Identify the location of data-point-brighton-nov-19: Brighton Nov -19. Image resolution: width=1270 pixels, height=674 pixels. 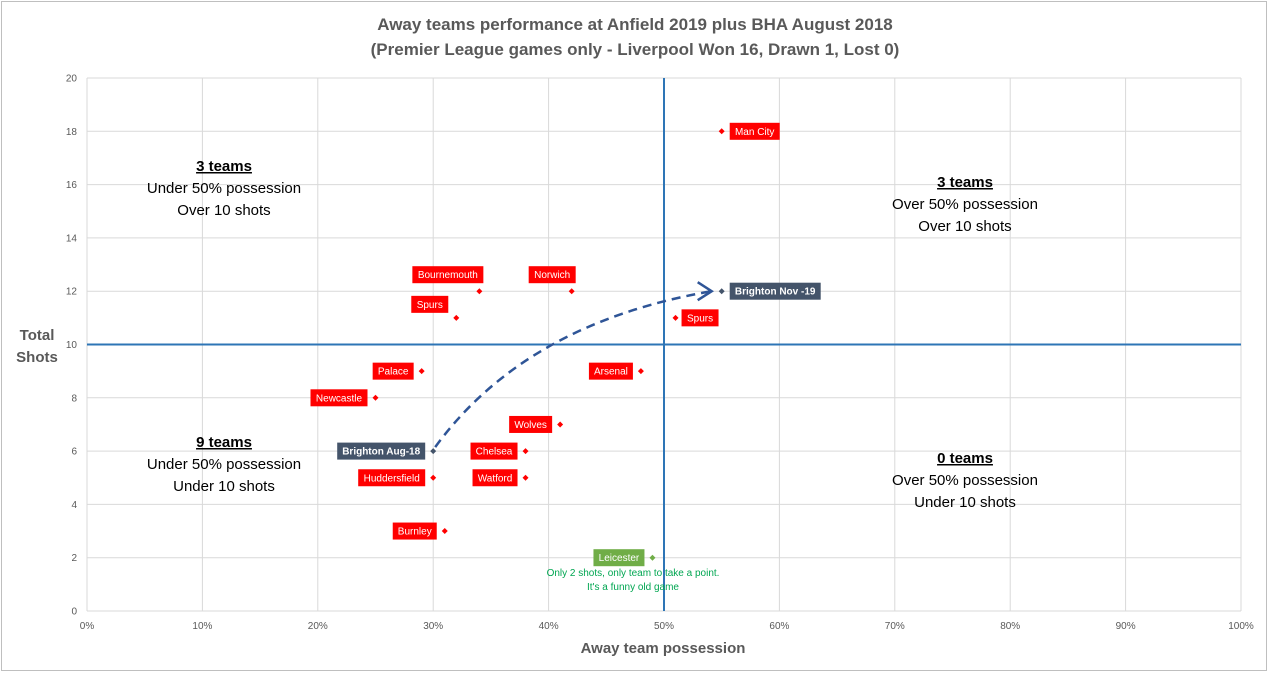
(769, 291).